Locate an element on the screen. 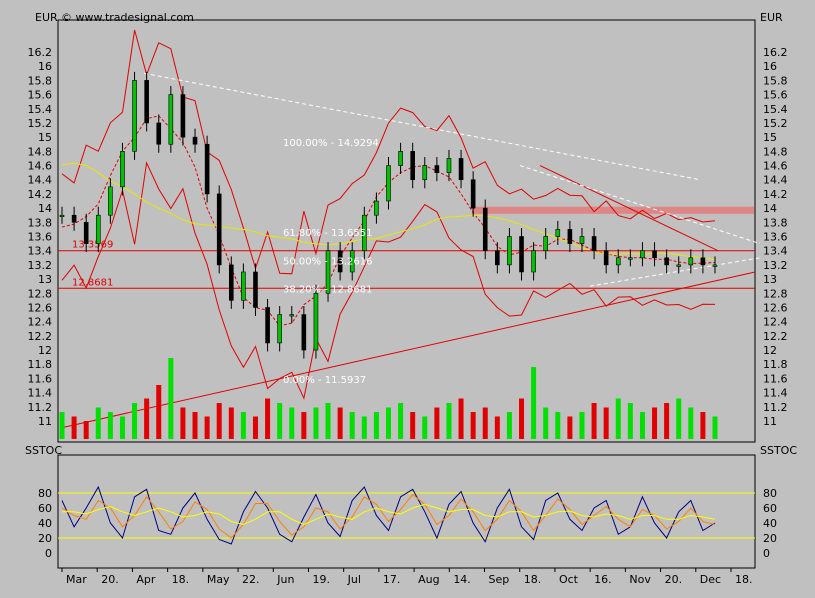  y-tick-label-right: 14.8 is located at coordinates (775, 151).